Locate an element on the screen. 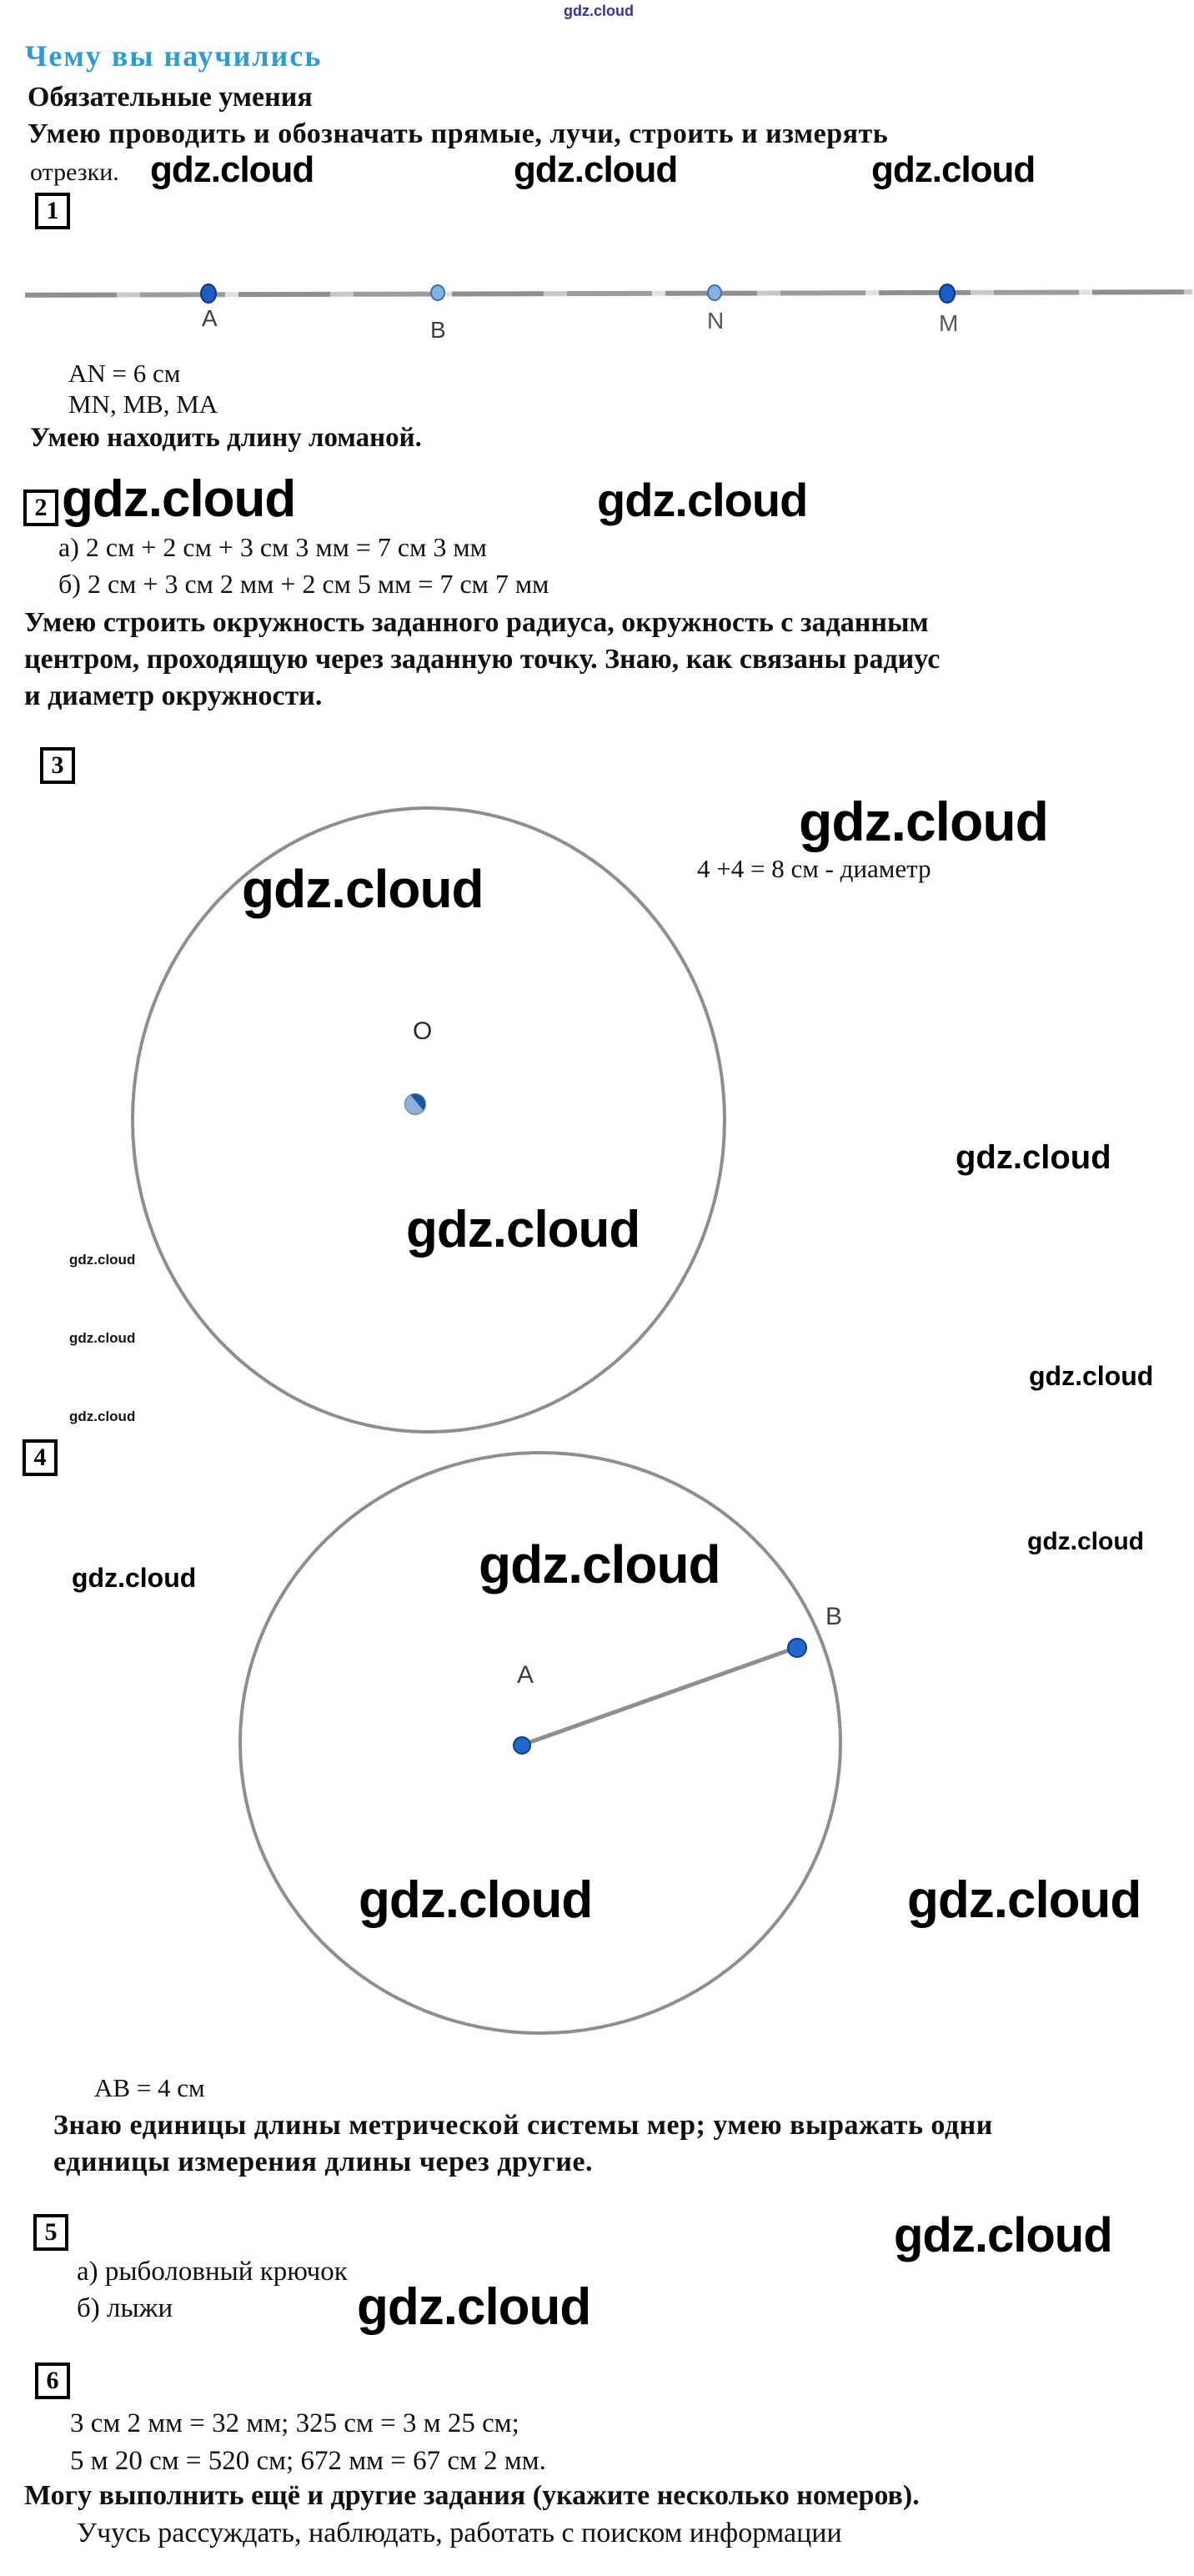 The image size is (1194, 2576). circle-4-center-label: A is located at coordinates (525, 1675).